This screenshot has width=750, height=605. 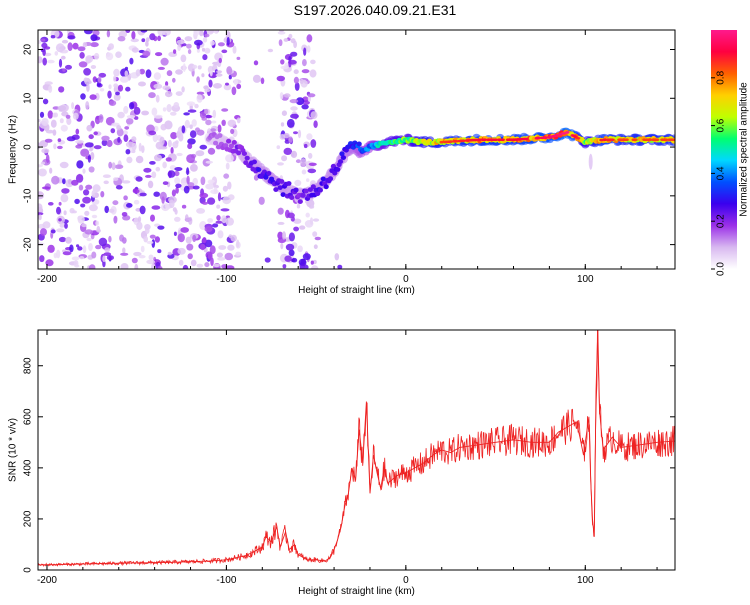 I want to click on y-tick-label: 10, so click(x=28, y=98).